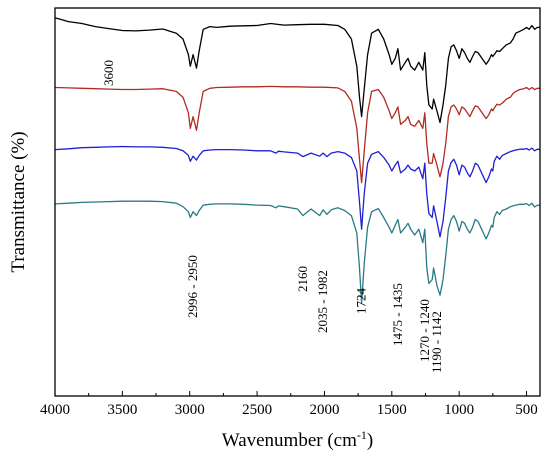 Image resolution: width=550 pixels, height=460 pixels. What do you see at coordinates (108, 73) in the screenshot?
I see `peak-annotation: 3600` at bounding box center [108, 73].